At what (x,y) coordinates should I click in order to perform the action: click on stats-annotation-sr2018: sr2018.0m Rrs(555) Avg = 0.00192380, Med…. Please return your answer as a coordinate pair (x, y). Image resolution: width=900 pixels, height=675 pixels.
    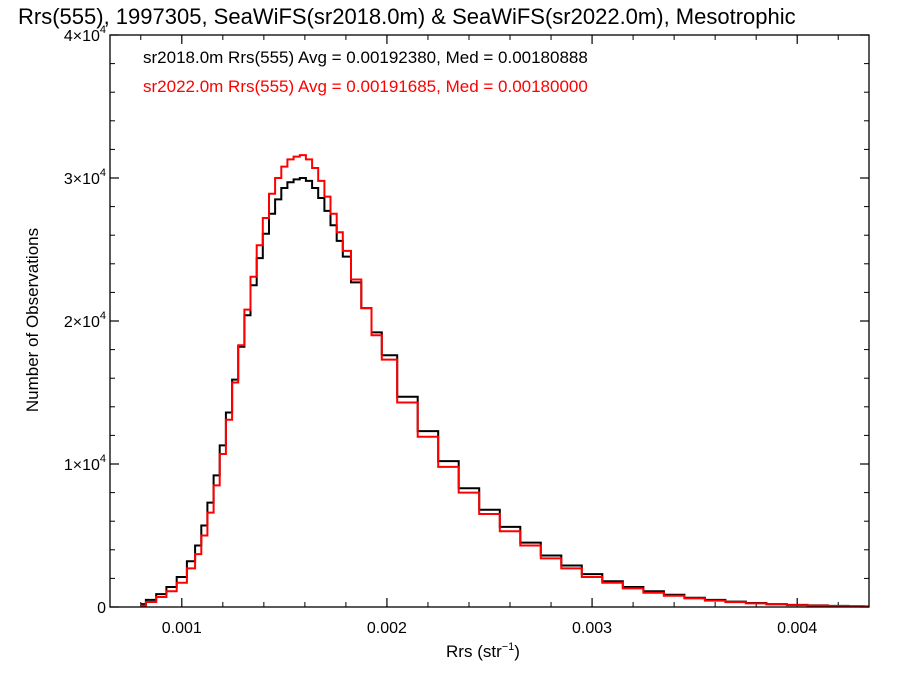
    Looking at the image, I should click on (365, 57).